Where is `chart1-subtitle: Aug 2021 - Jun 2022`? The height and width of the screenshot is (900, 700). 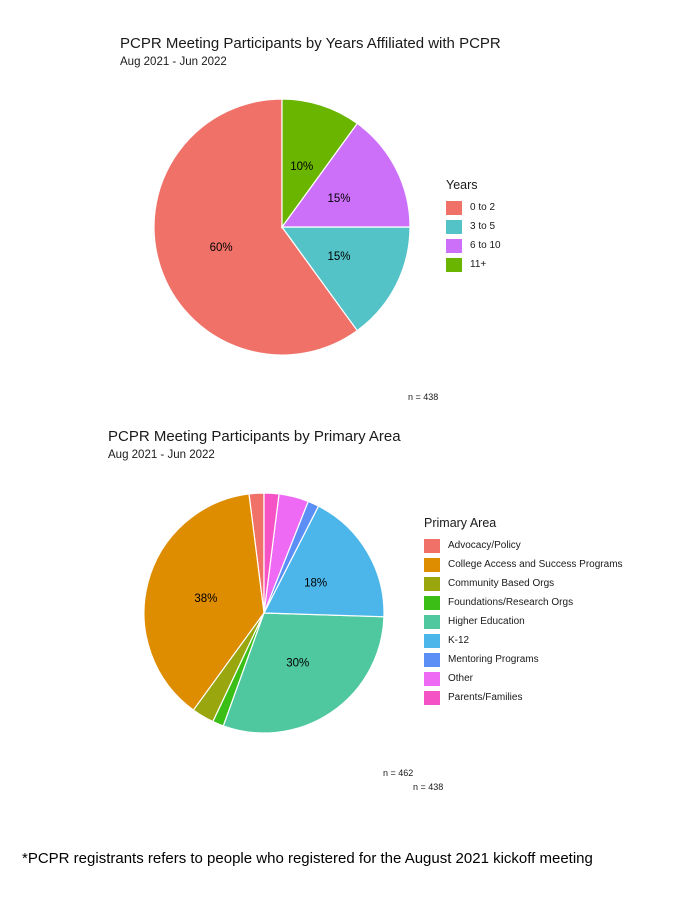
chart1-subtitle: Aug 2021 - Jun 2022 is located at coordinates (173, 62).